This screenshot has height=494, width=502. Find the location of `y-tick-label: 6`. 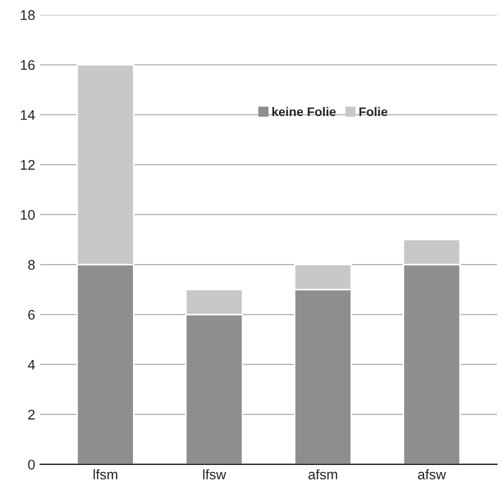

y-tick-label: 6 is located at coordinates (31, 315).